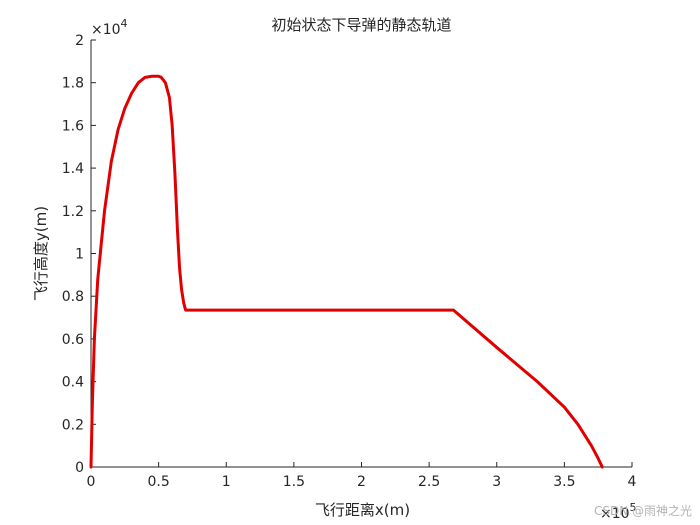 The image size is (700, 525). I want to click on x-tick-label: 3.5, so click(564, 482).